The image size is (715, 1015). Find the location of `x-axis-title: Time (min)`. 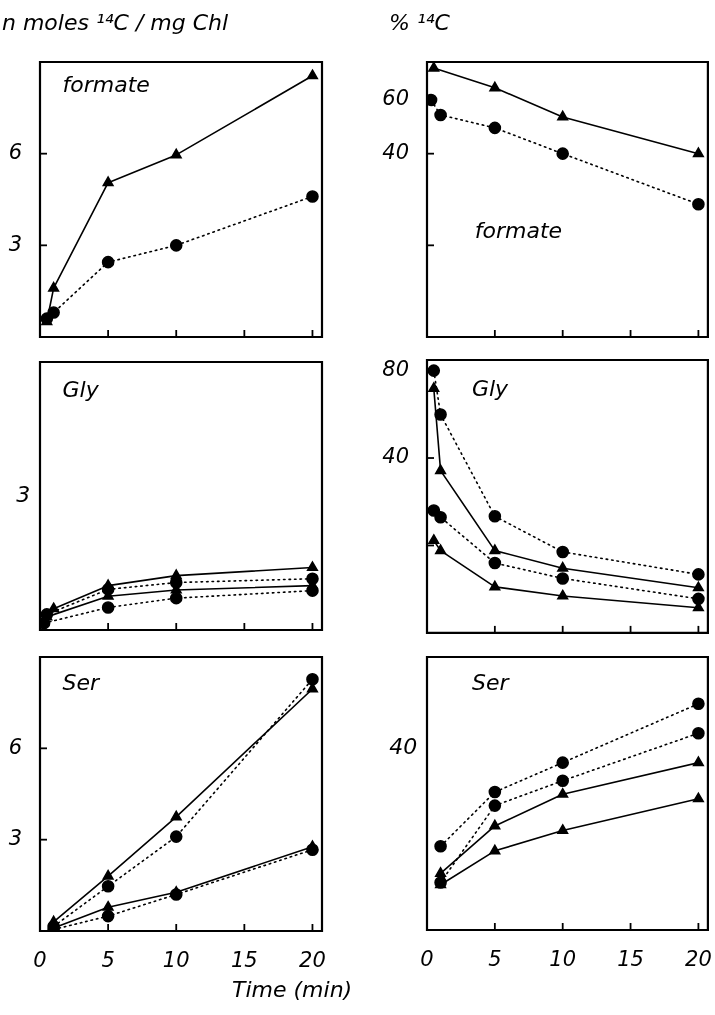

x-axis-title: Time (min) is located at coordinates (292, 989).